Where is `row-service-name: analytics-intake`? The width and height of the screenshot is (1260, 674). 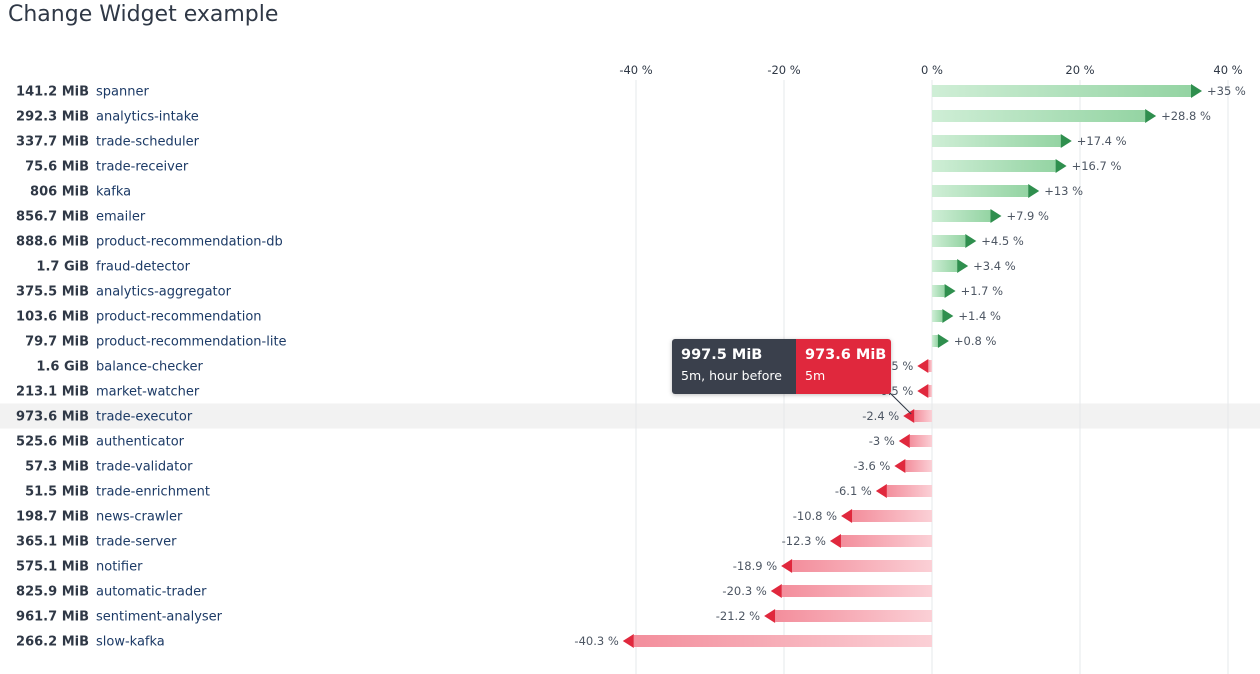
row-service-name: analytics-intake is located at coordinates (147, 117).